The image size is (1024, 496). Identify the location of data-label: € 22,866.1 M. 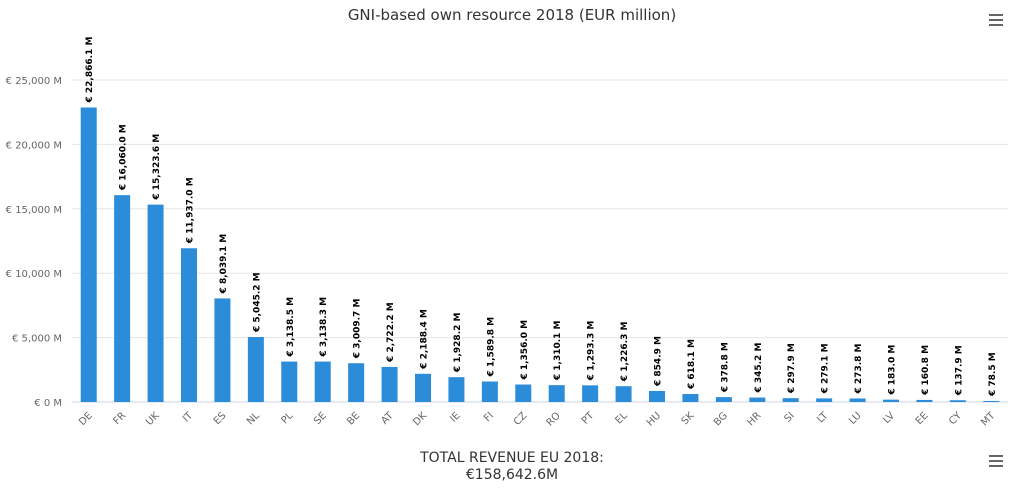
(90, 70).